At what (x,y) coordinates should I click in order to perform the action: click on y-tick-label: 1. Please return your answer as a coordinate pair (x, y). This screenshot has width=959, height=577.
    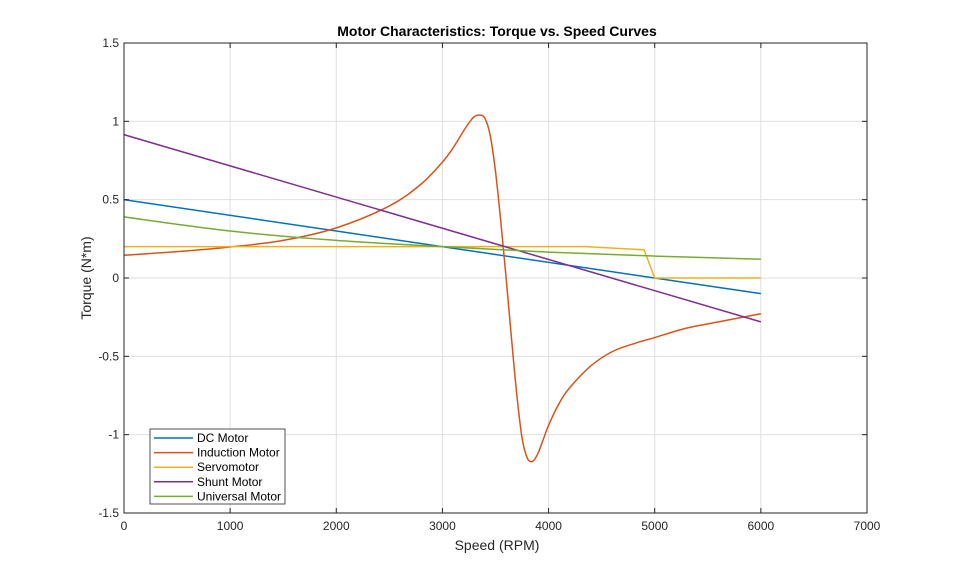
    Looking at the image, I should click on (115, 121).